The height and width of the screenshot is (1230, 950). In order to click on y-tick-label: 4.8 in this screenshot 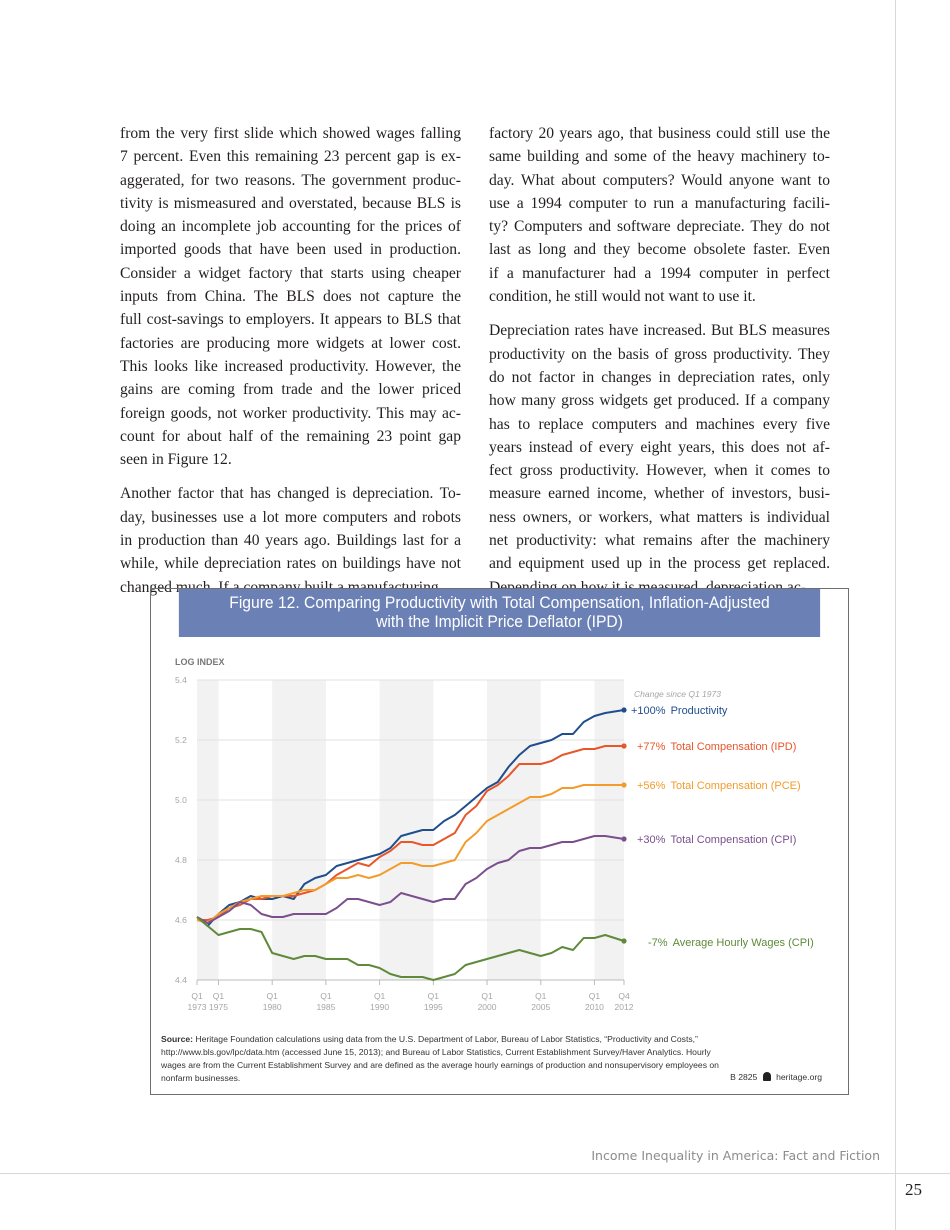, I will do `click(181, 860)`.